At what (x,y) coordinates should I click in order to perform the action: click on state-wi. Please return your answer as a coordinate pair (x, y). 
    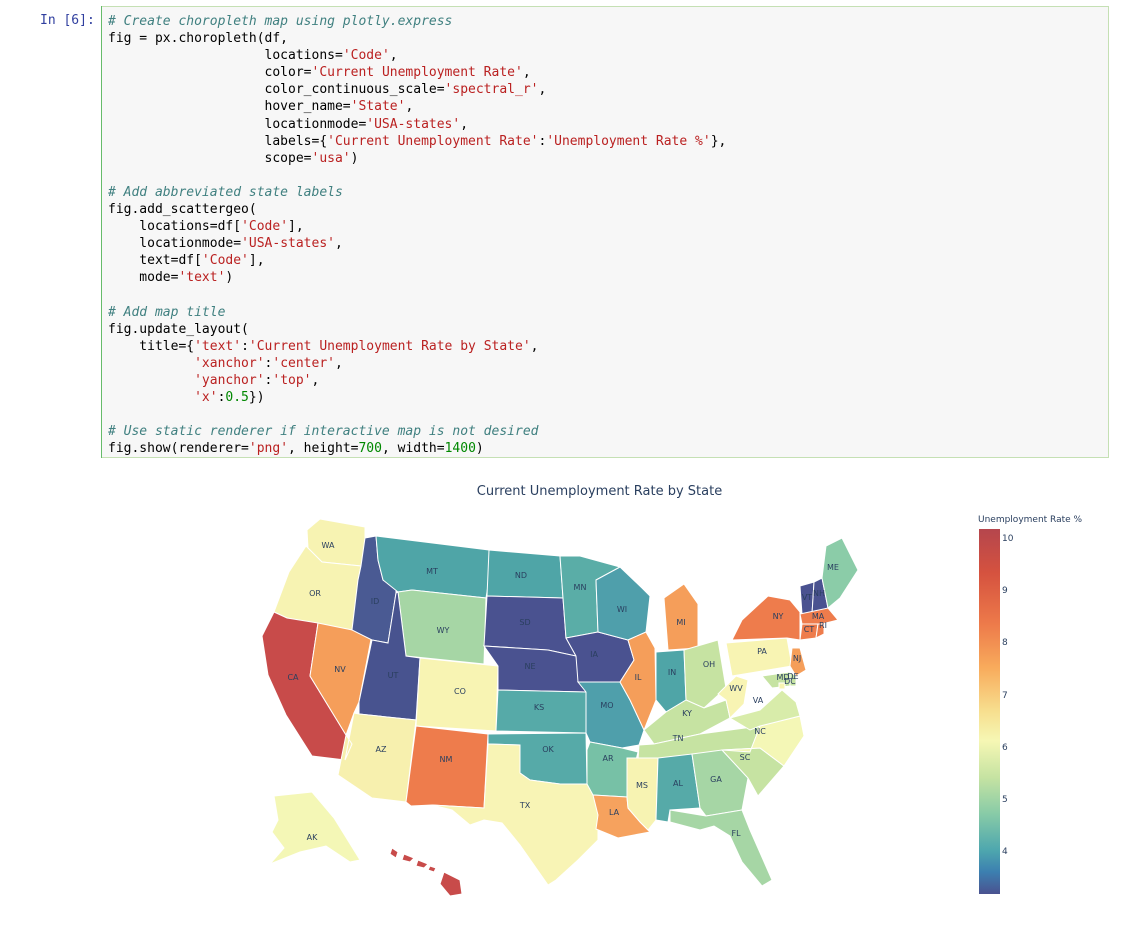
    Looking at the image, I should click on (623, 603).